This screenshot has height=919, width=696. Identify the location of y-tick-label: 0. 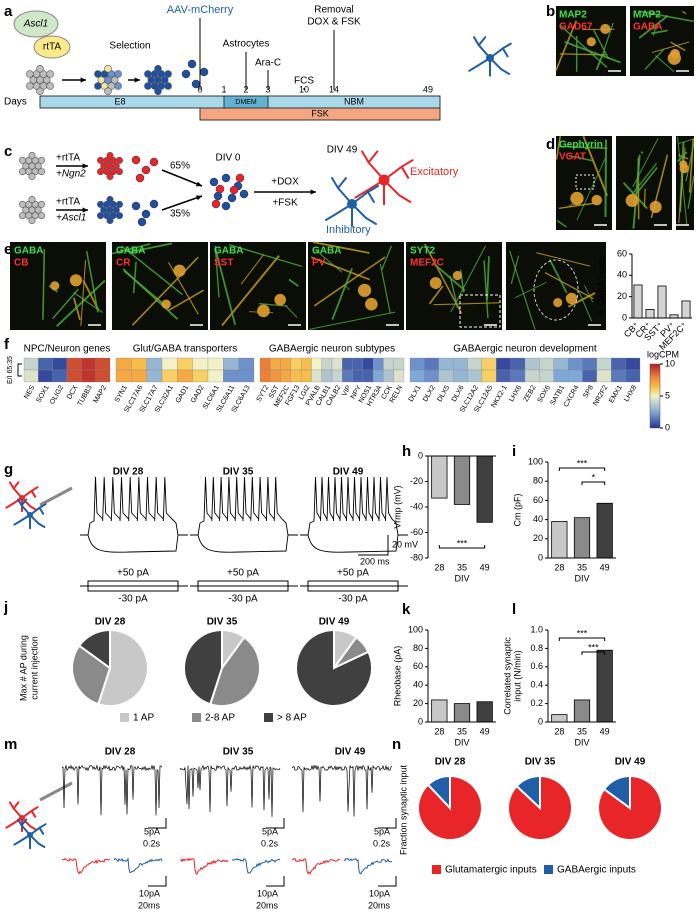
(420, 455).